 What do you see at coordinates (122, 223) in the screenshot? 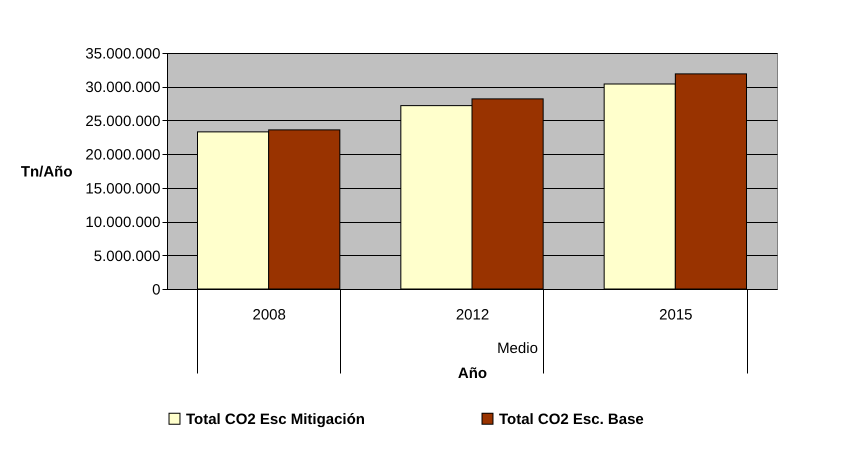
I see `y-tick-label: 10.000.000` at bounding box center [122, 223].